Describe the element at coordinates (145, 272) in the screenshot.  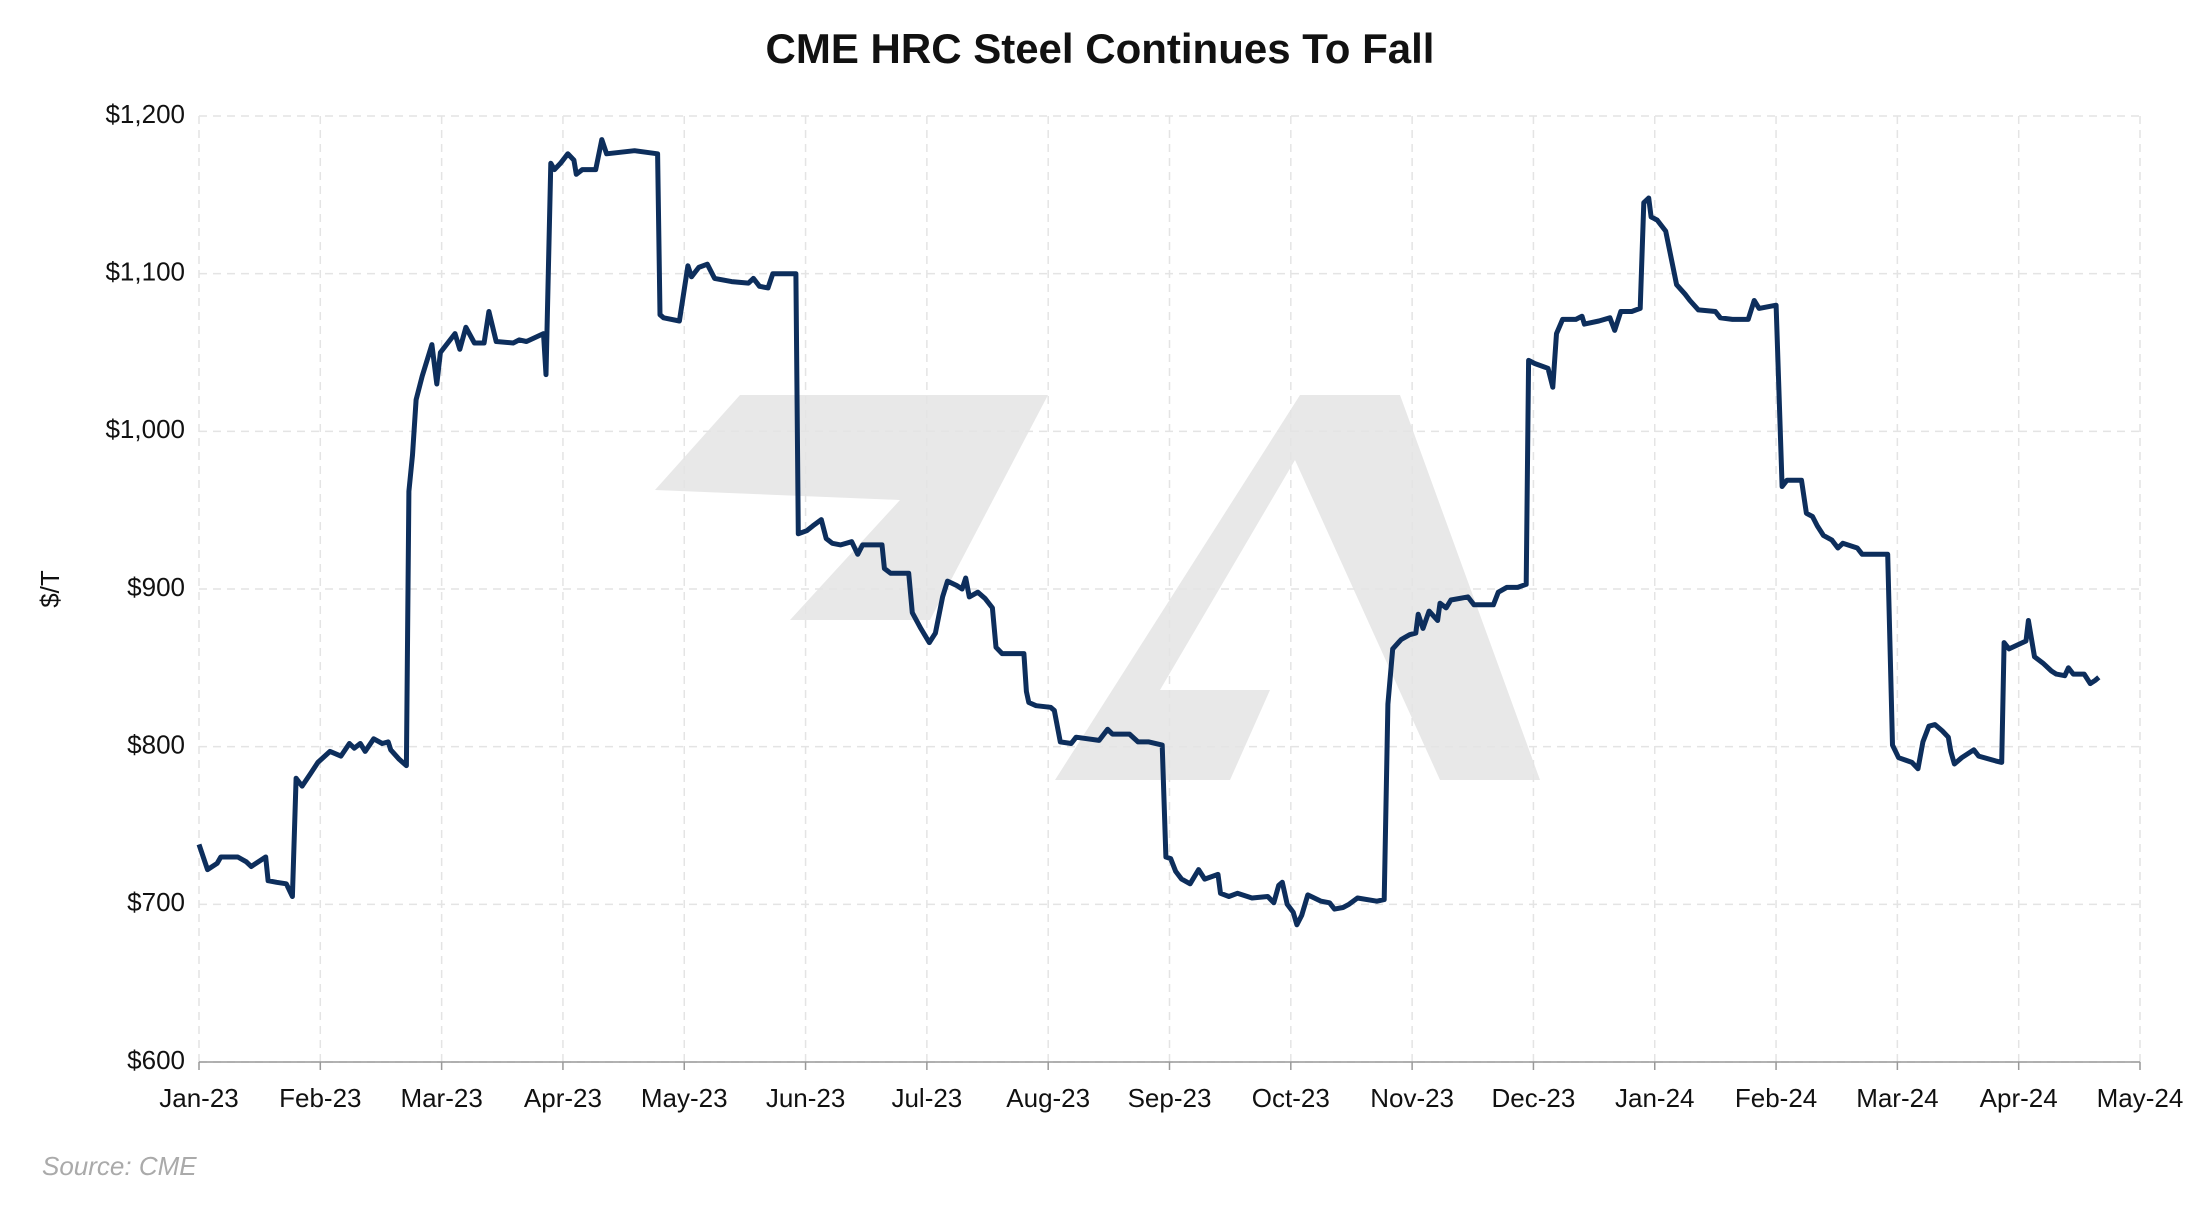
I see `y-tick-label: $1,100` at that location.